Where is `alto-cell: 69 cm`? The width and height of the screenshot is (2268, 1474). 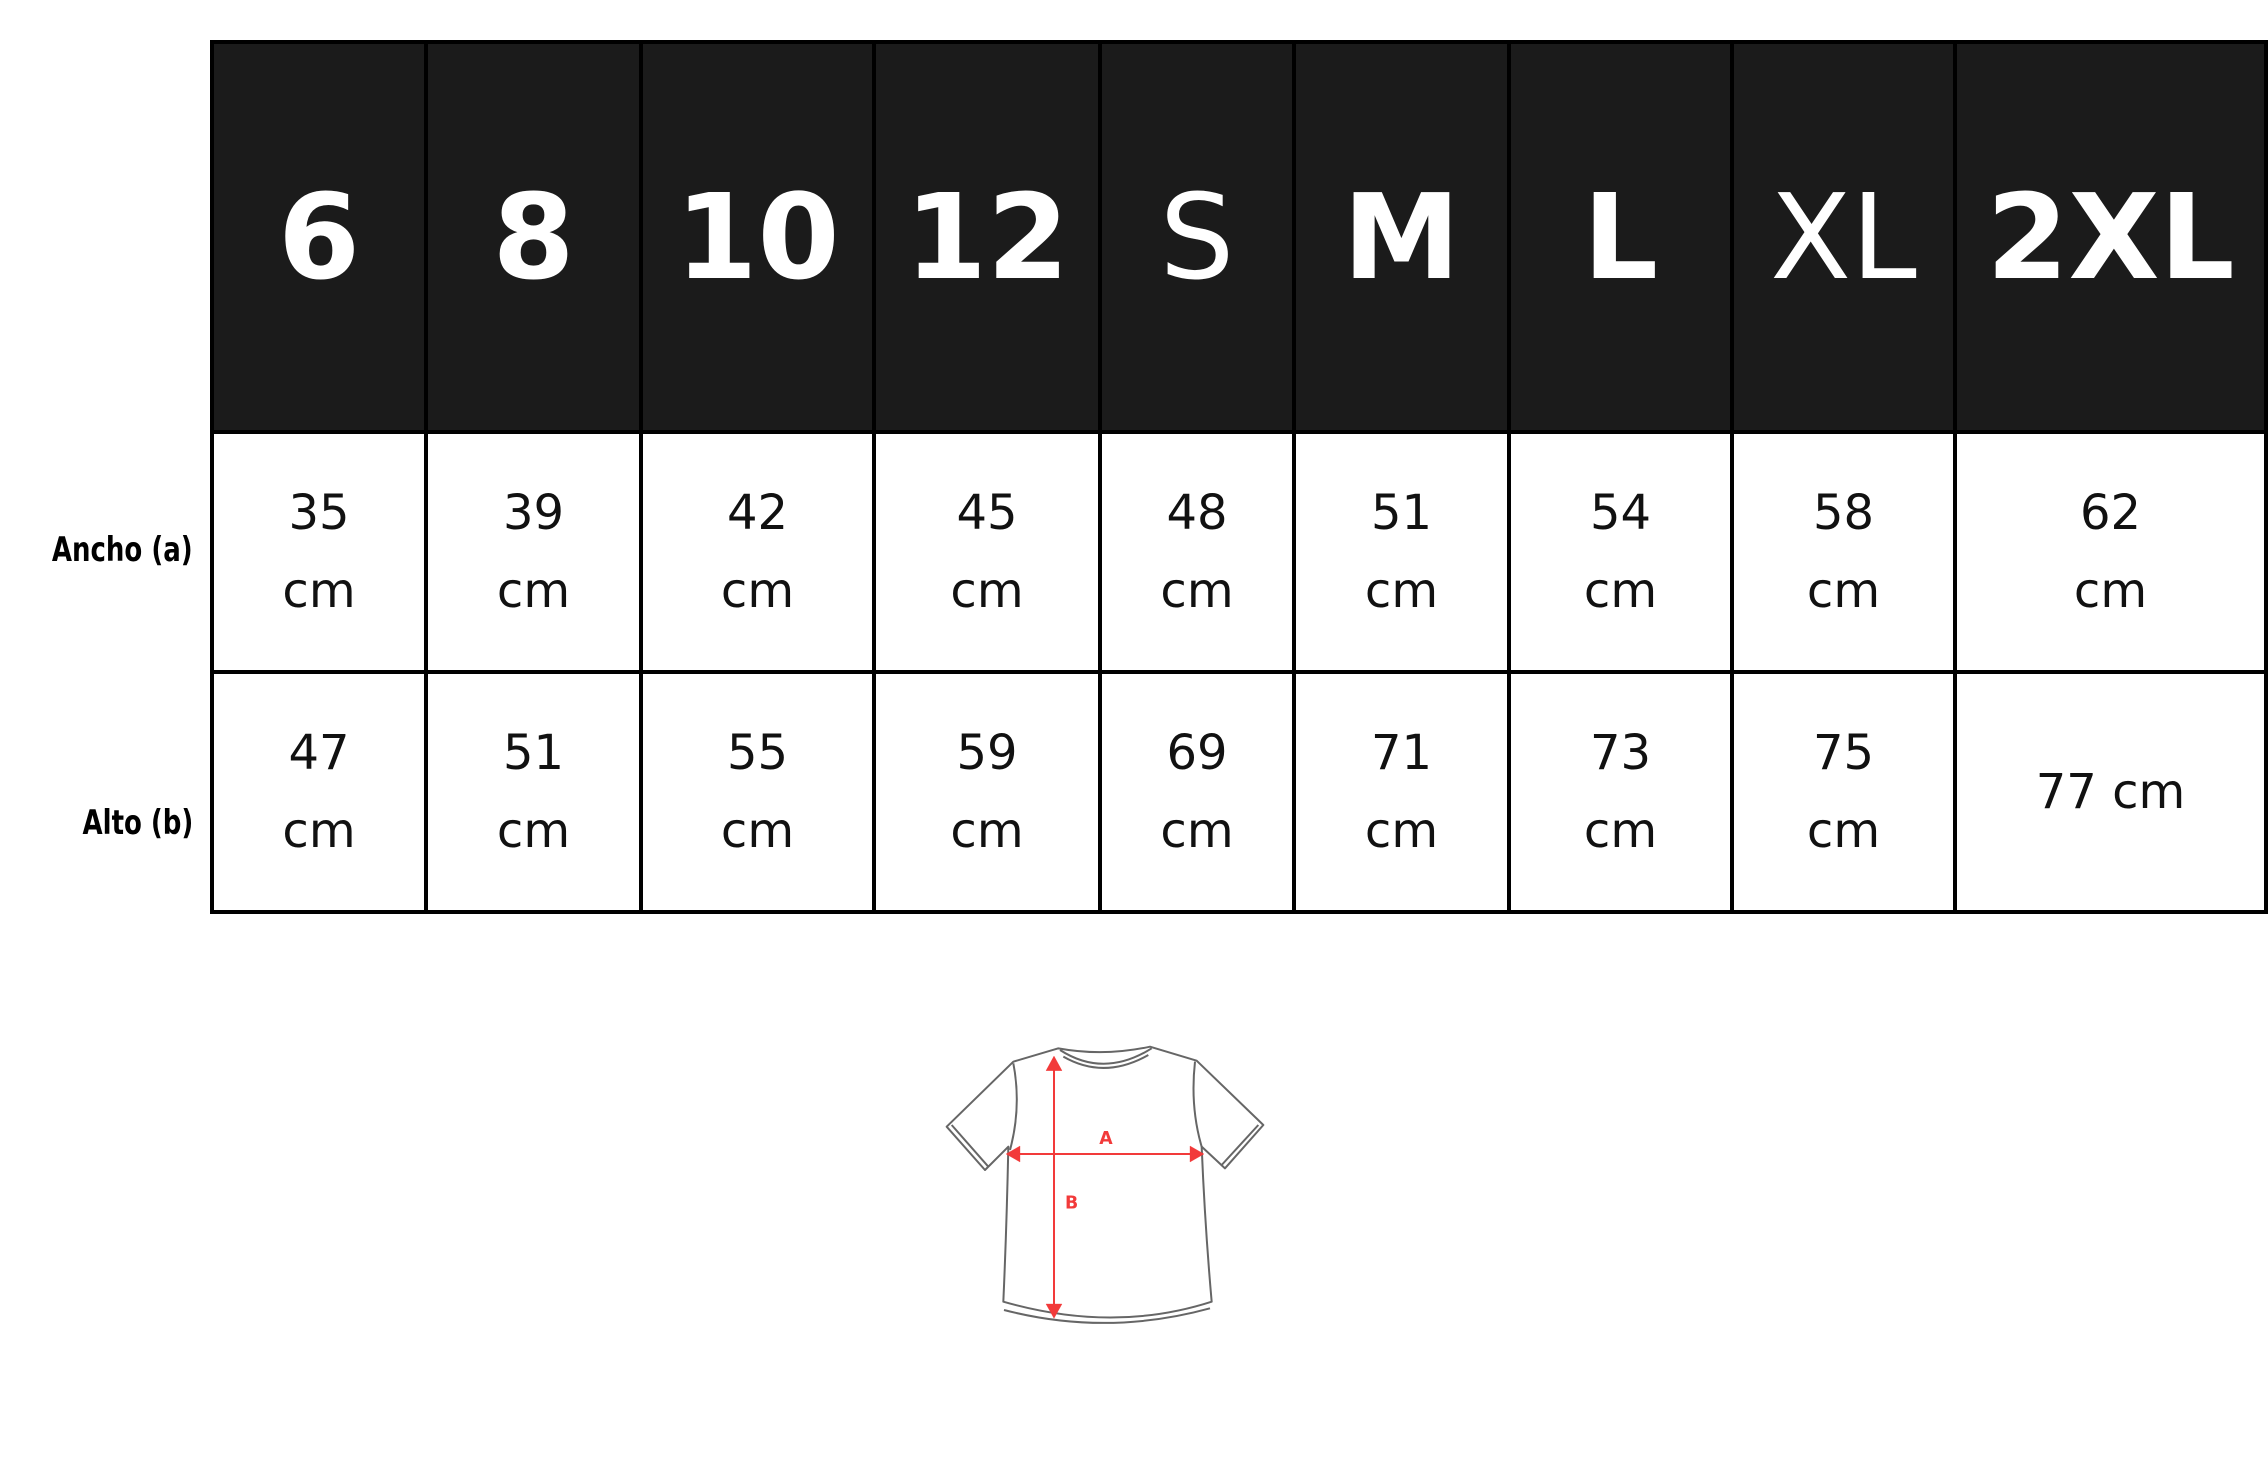
alto-cell: 69 cm is located at coordinates (1197, 792).